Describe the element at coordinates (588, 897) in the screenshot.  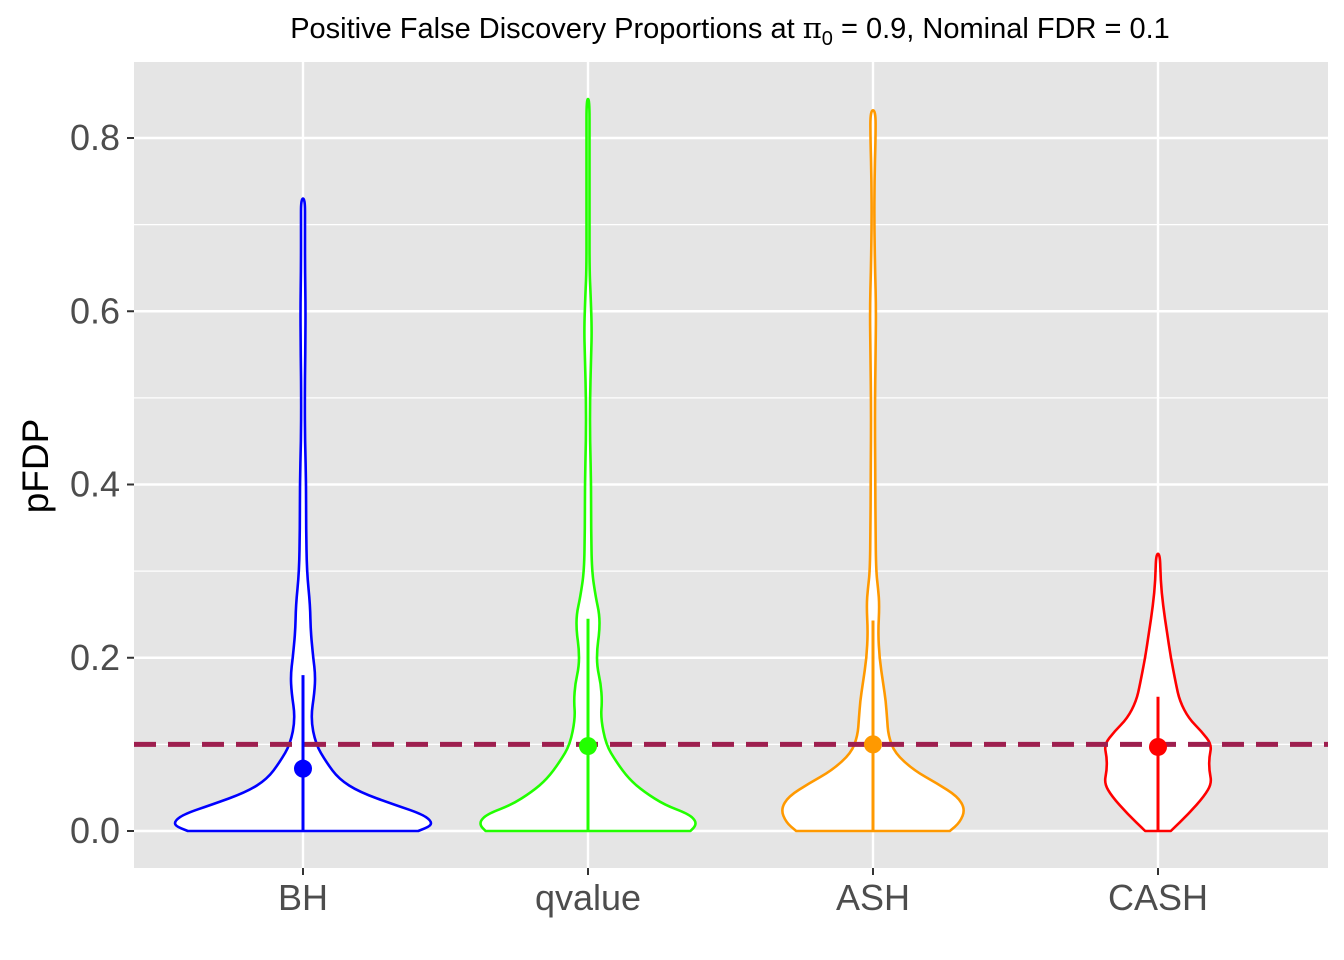
I see `x-tick-label-qvalue: qvalue` at that location.